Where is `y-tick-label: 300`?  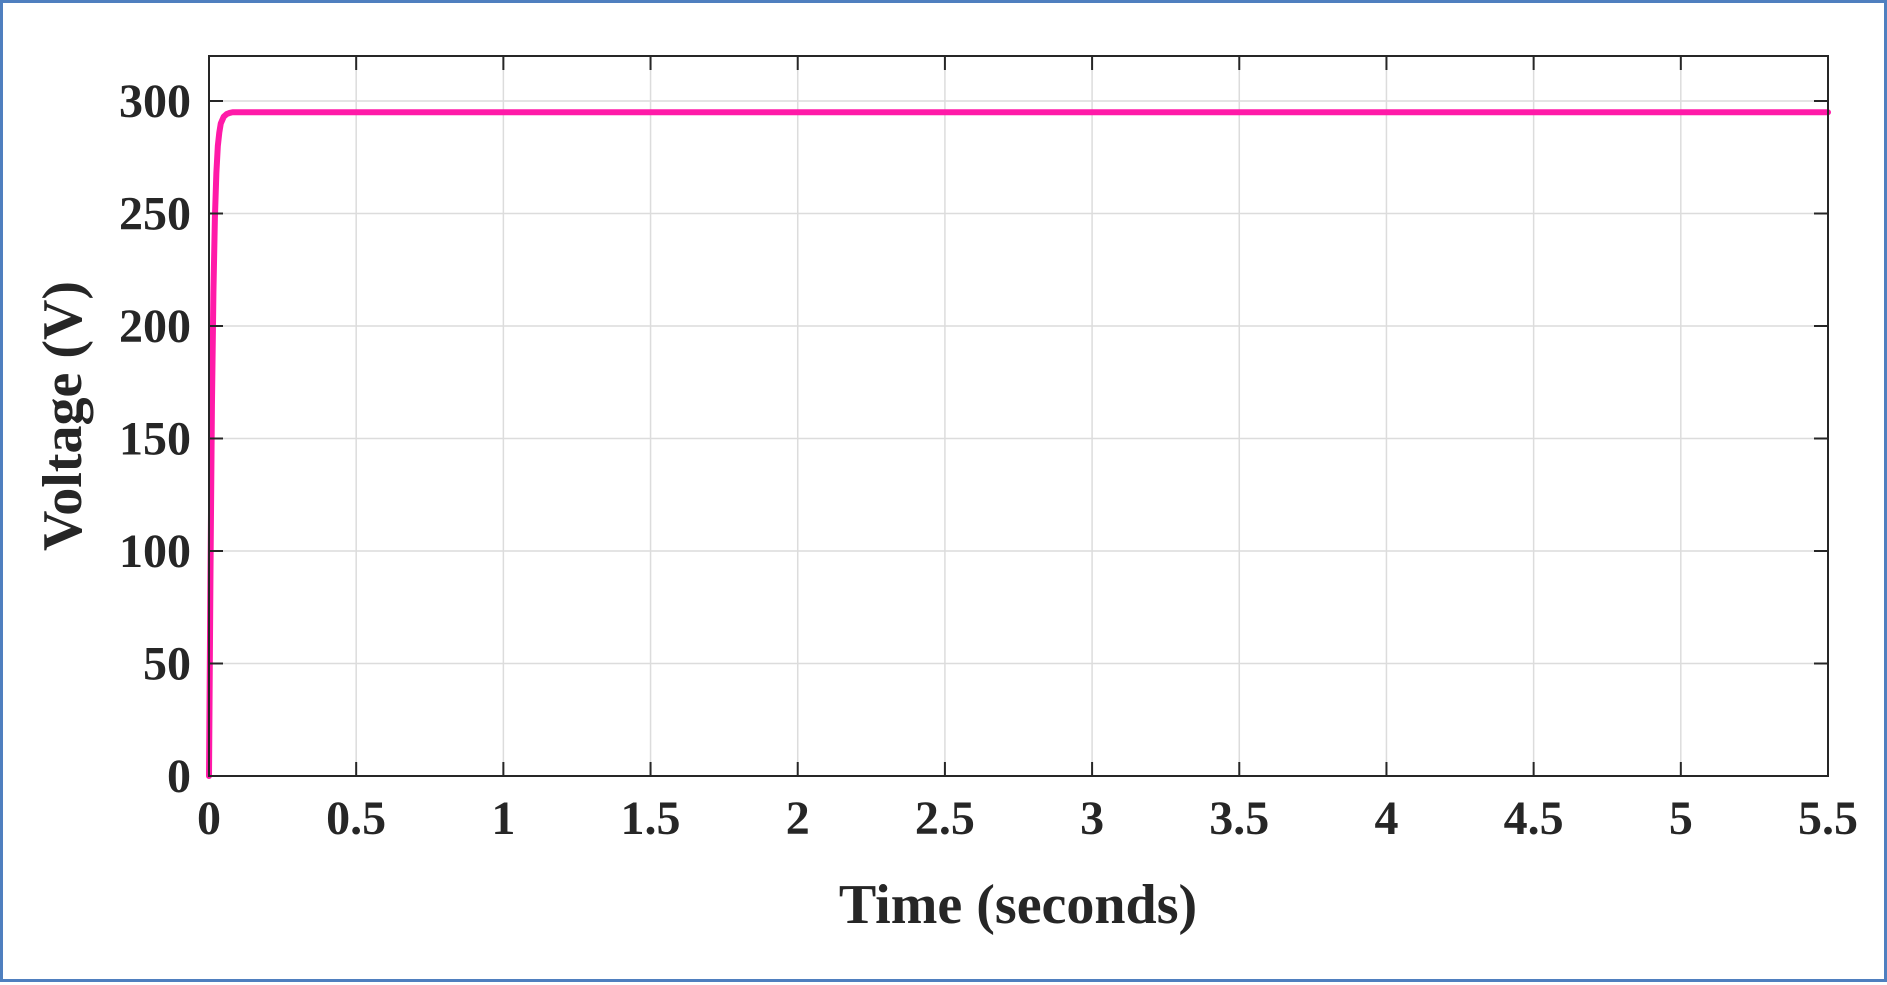
y-tick-label: 300 is located at coordinates (155, 101).